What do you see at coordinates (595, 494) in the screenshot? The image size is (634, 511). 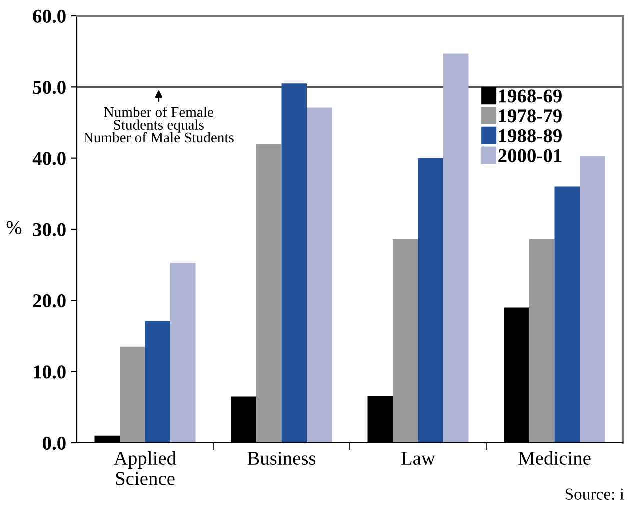 I see `source-note: Source: i` at bounding box center [595, 494].